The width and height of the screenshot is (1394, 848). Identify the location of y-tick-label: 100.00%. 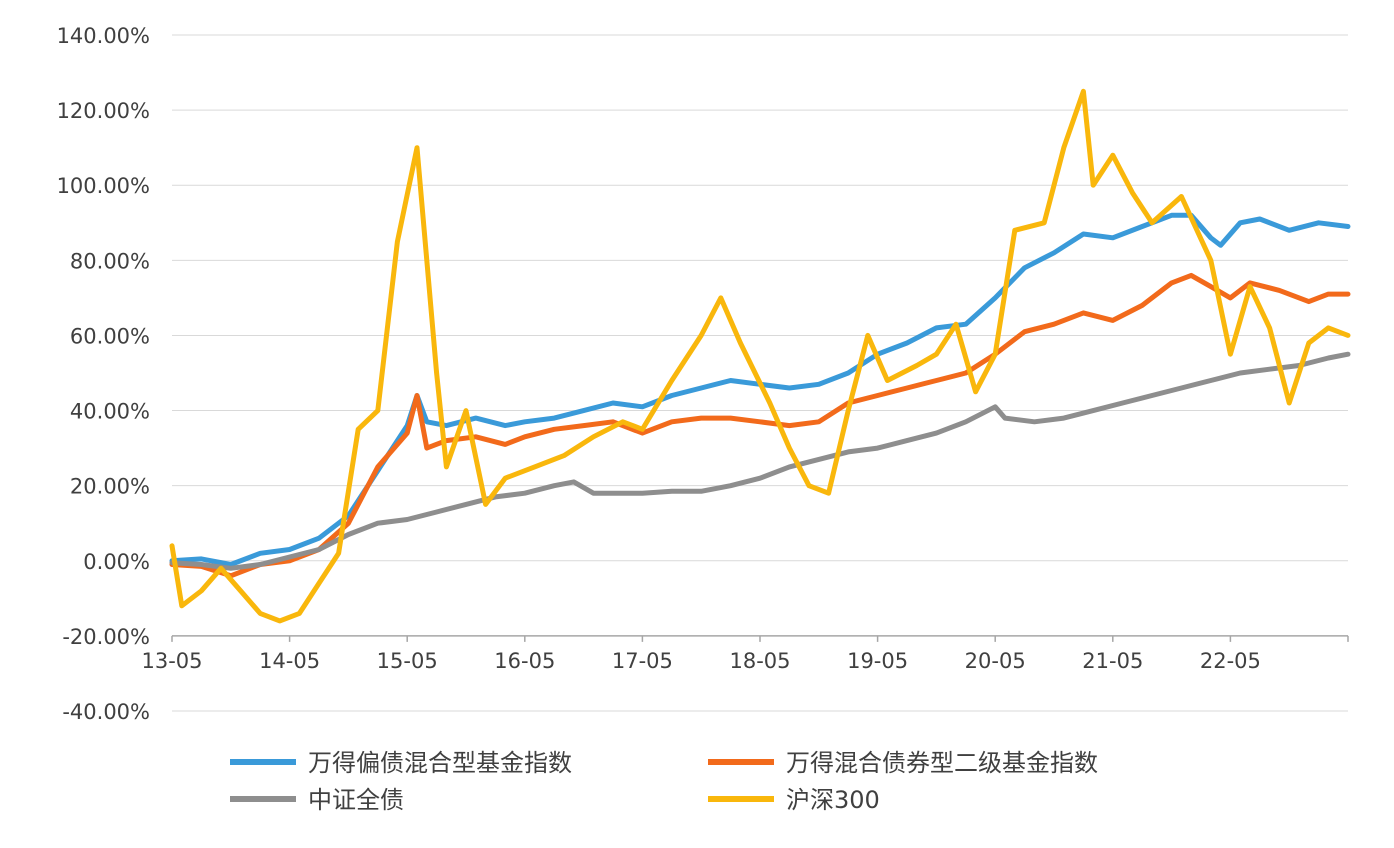
(103, 186).